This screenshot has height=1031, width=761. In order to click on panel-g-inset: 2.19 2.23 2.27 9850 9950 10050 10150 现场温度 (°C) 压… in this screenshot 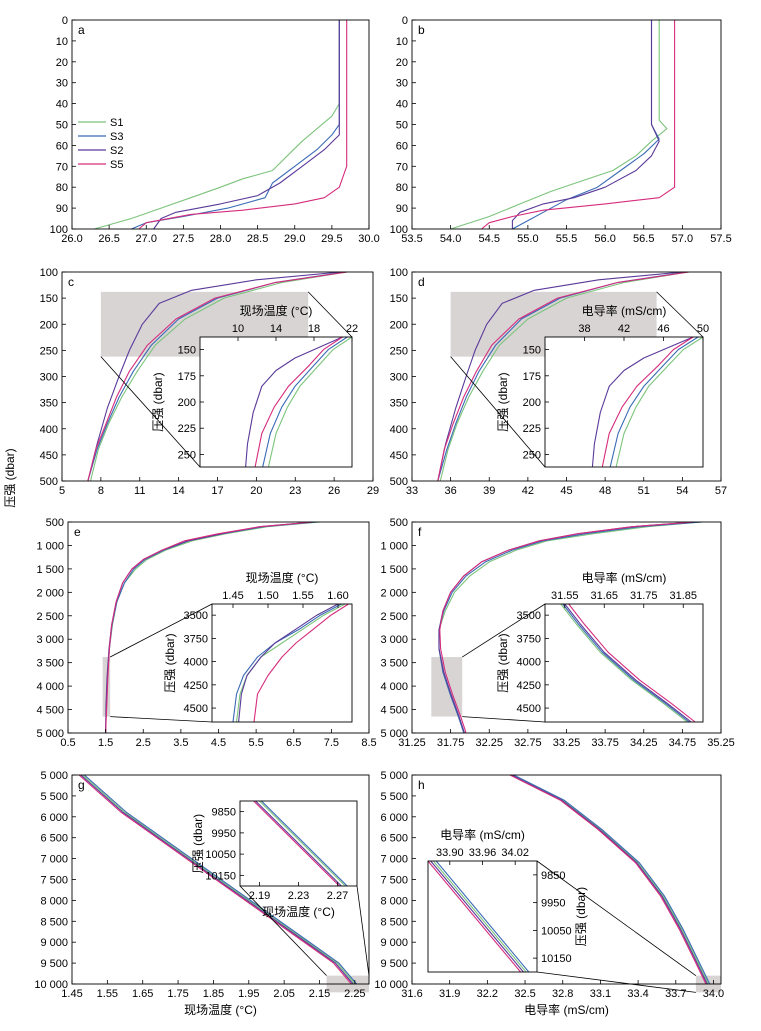, I will do `click(274, 859)`.